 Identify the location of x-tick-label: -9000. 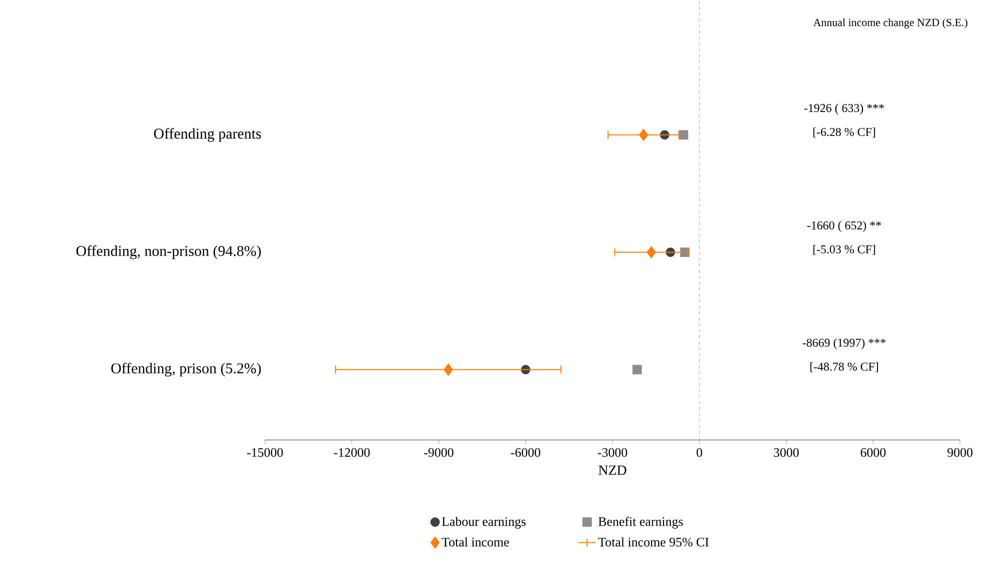
(439, 452).